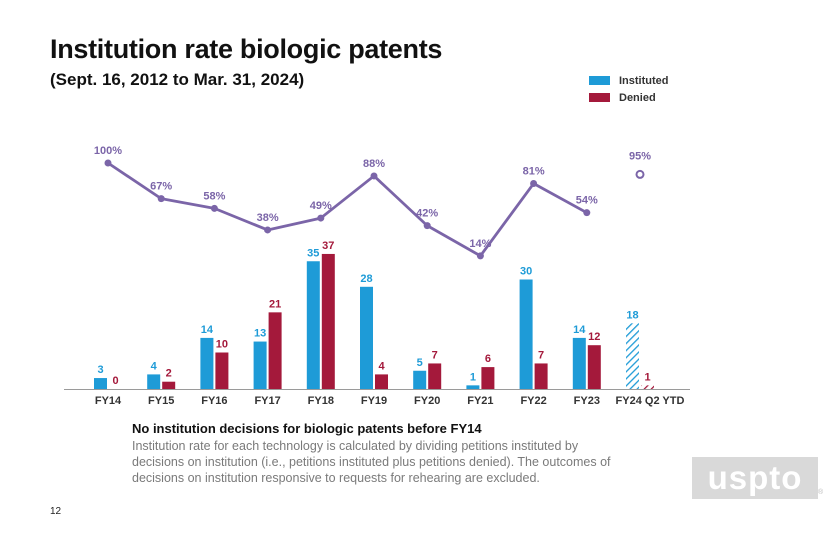 Image resolution: width=833 pixels, height=534 pixels. I want to click on data-label-instituted: 4, so click(154, 366).